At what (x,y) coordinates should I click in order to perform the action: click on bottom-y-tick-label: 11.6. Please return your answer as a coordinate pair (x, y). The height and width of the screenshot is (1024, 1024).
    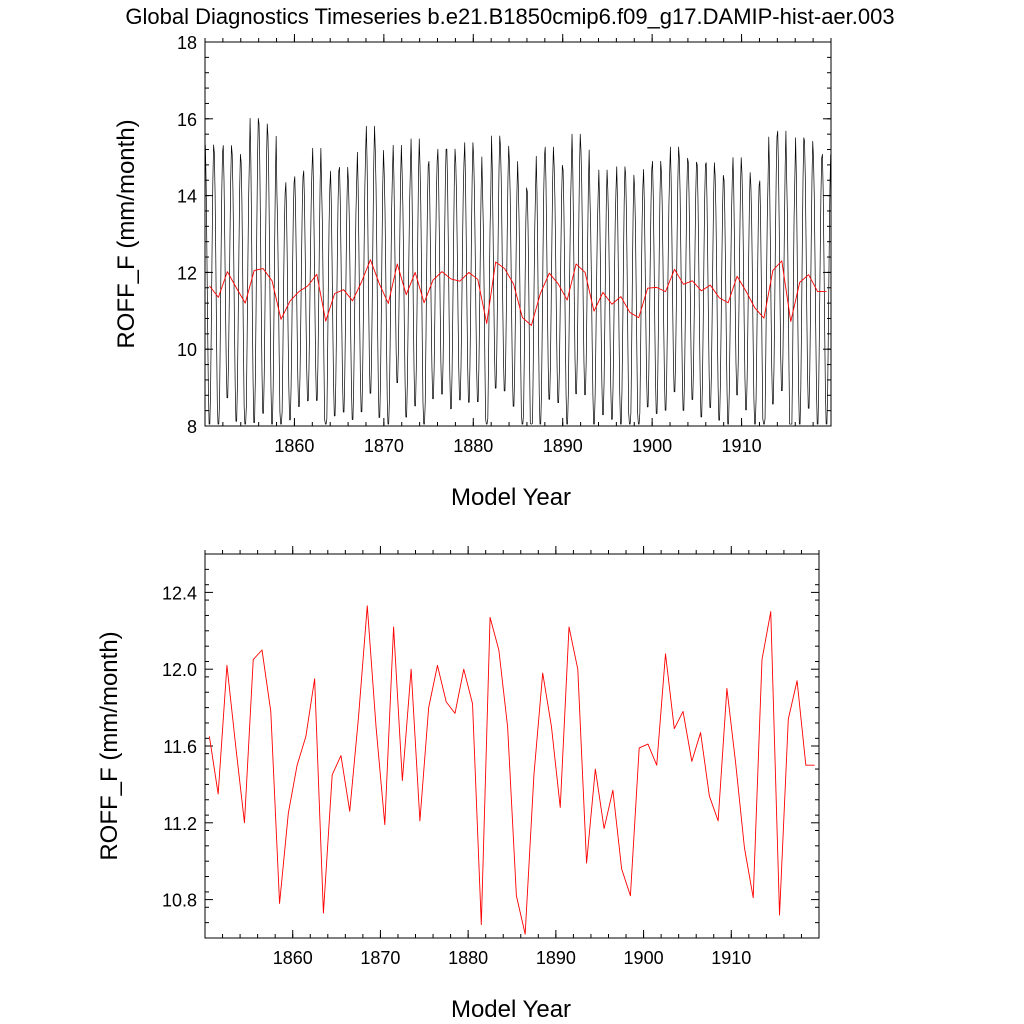
    Looking at the image, I should click on (180, 747).